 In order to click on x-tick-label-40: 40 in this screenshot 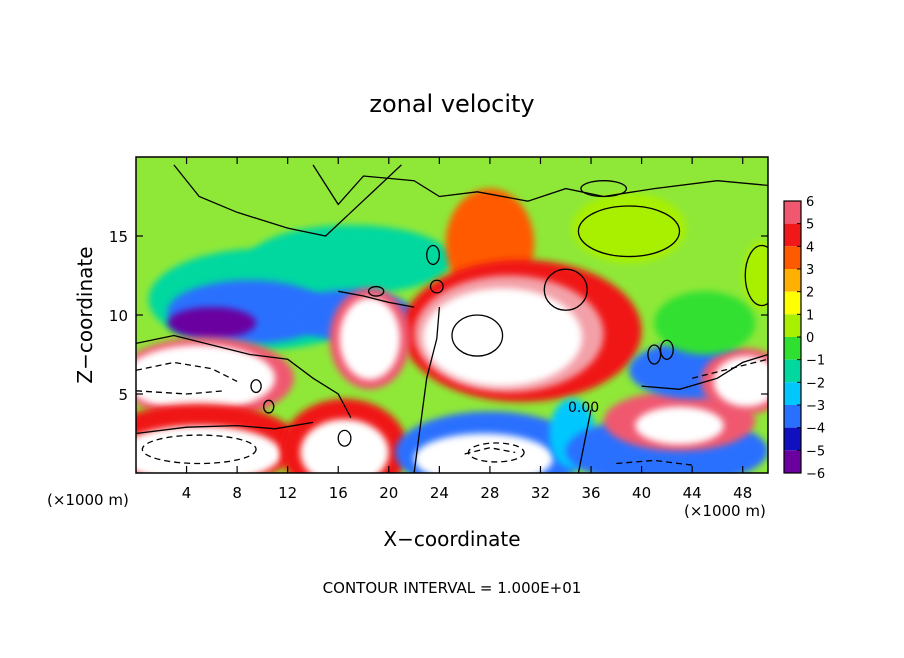, I will do `click(641, 493)`.